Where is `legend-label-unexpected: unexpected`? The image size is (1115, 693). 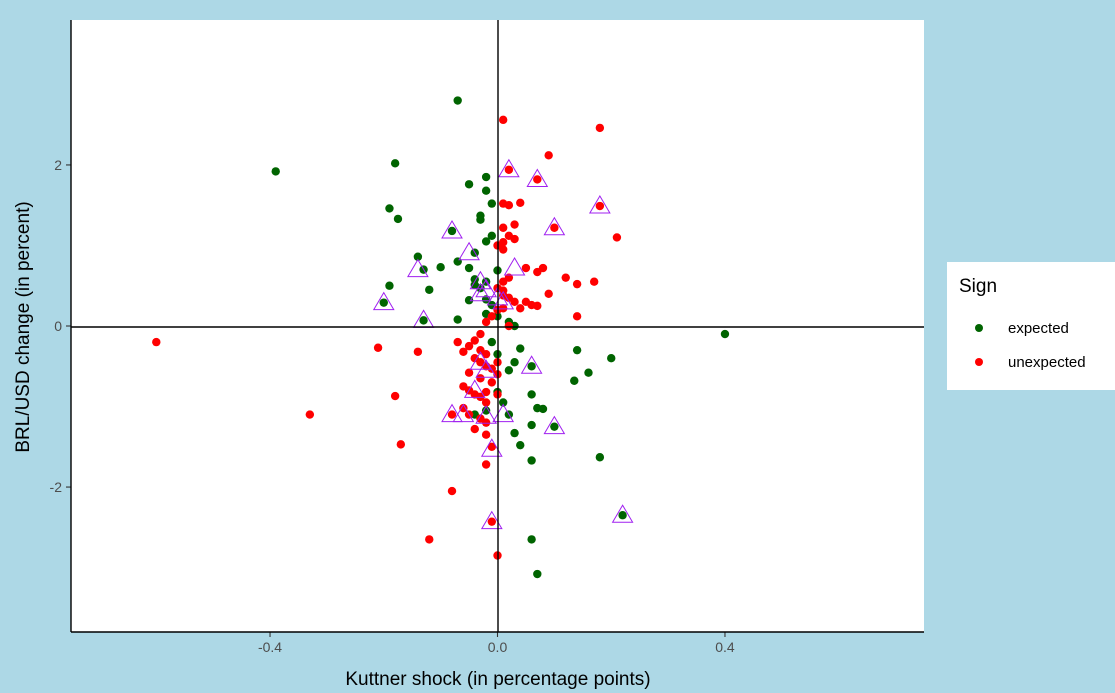
legend-label-unexpected: unexpected is located at coordinates (1047, 362).